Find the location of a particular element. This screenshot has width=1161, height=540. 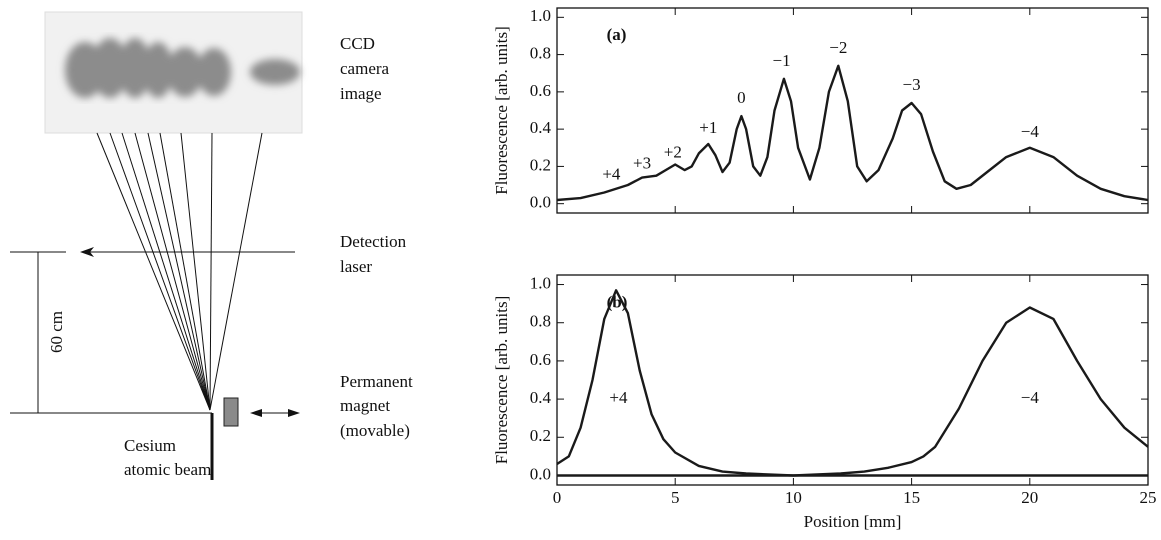

beam-label: Cesium is located at coordinates (150, 445).